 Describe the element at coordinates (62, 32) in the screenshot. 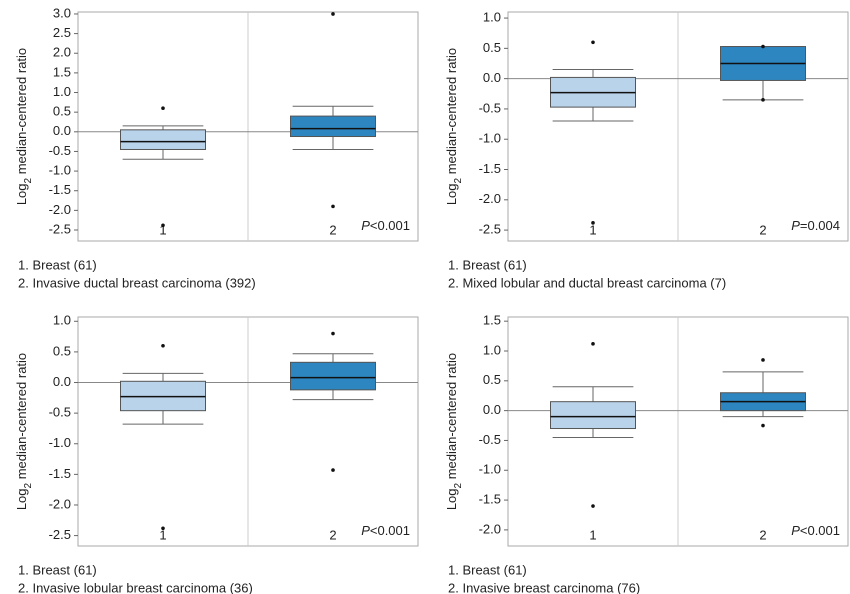

I see `y-tick-label: 2.5` at that location.